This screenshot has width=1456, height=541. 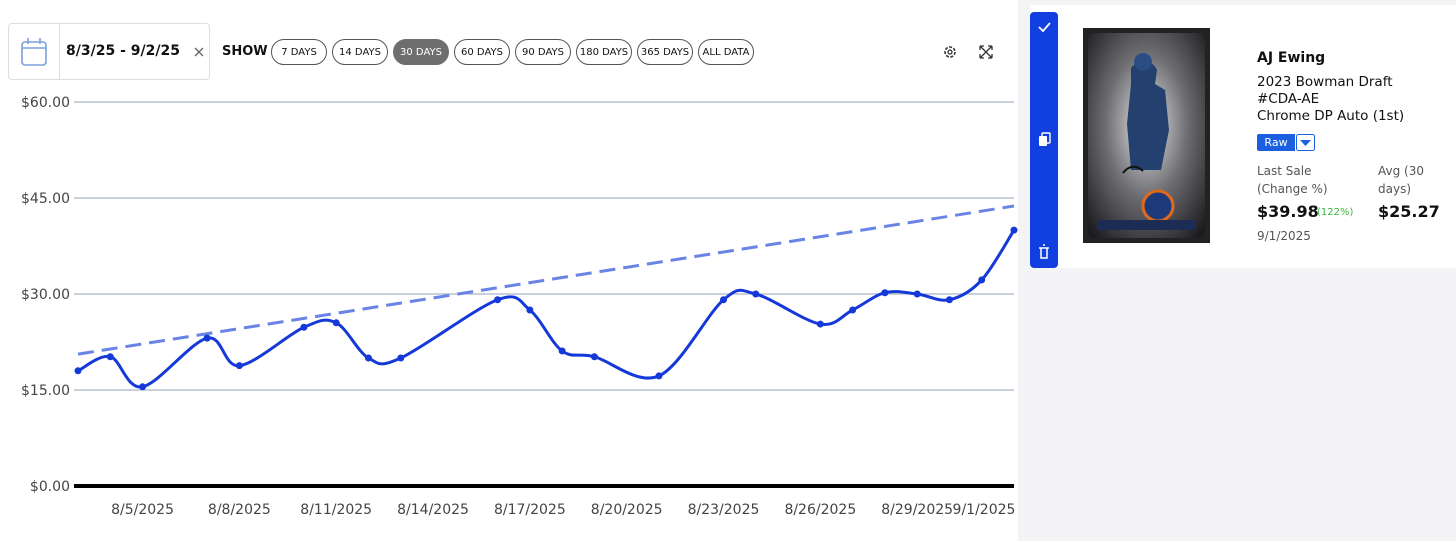 I want to click on x-tick-label: 8/23/2025, so click(x=724, y=510).